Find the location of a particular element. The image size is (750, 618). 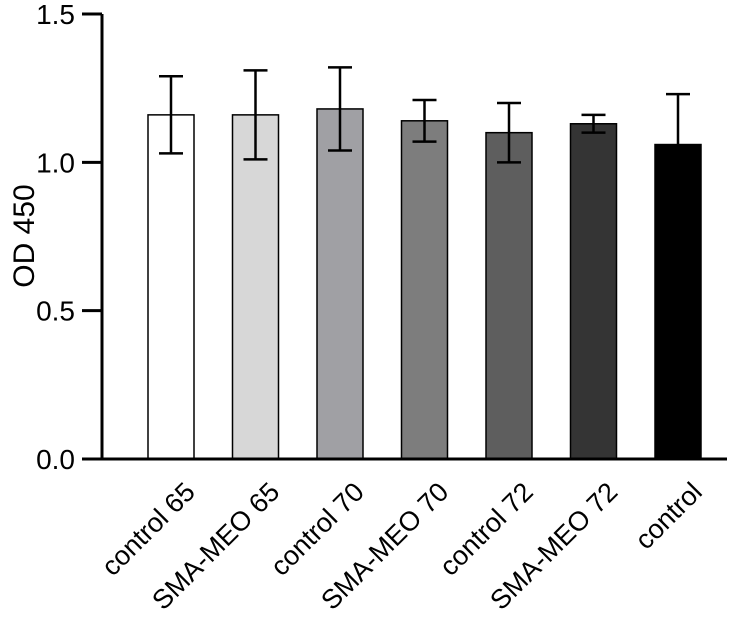

y-axis-title: OD 450 is located at coordinates (24, 235).